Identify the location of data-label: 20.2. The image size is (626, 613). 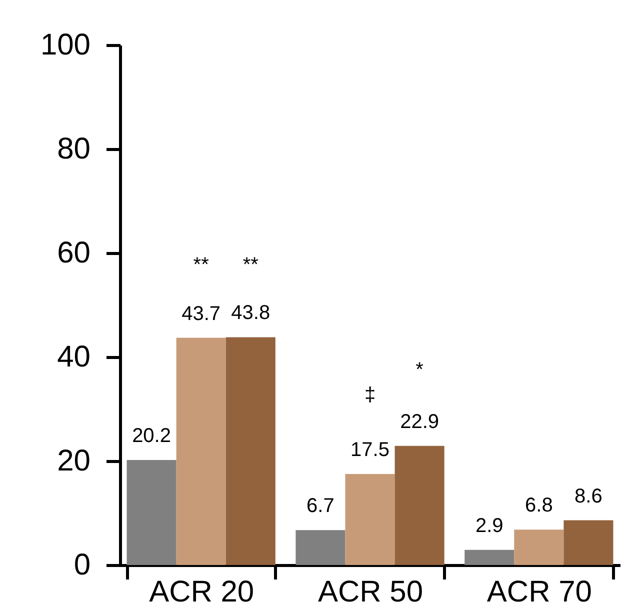
(151, 435).